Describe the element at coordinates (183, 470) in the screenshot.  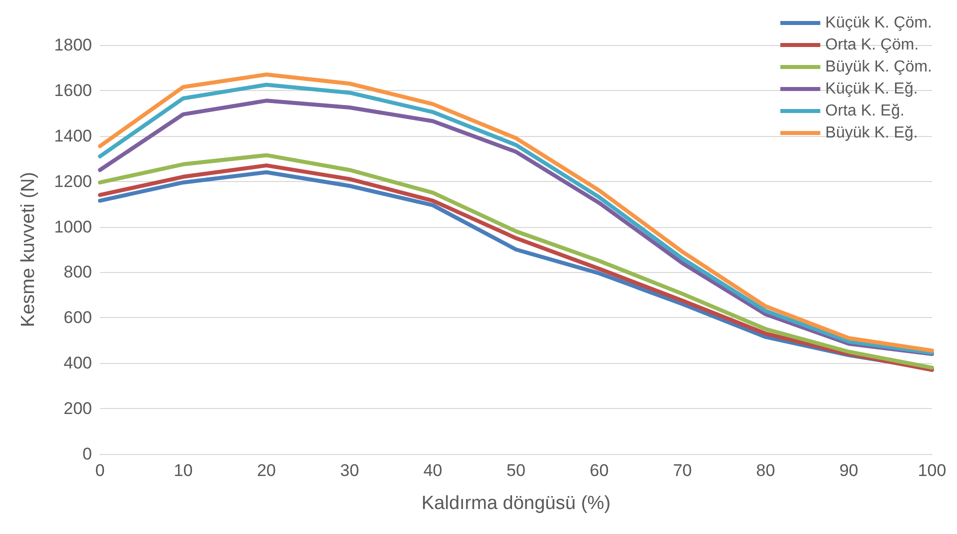
I see `x-tick-label: 10` at that location.